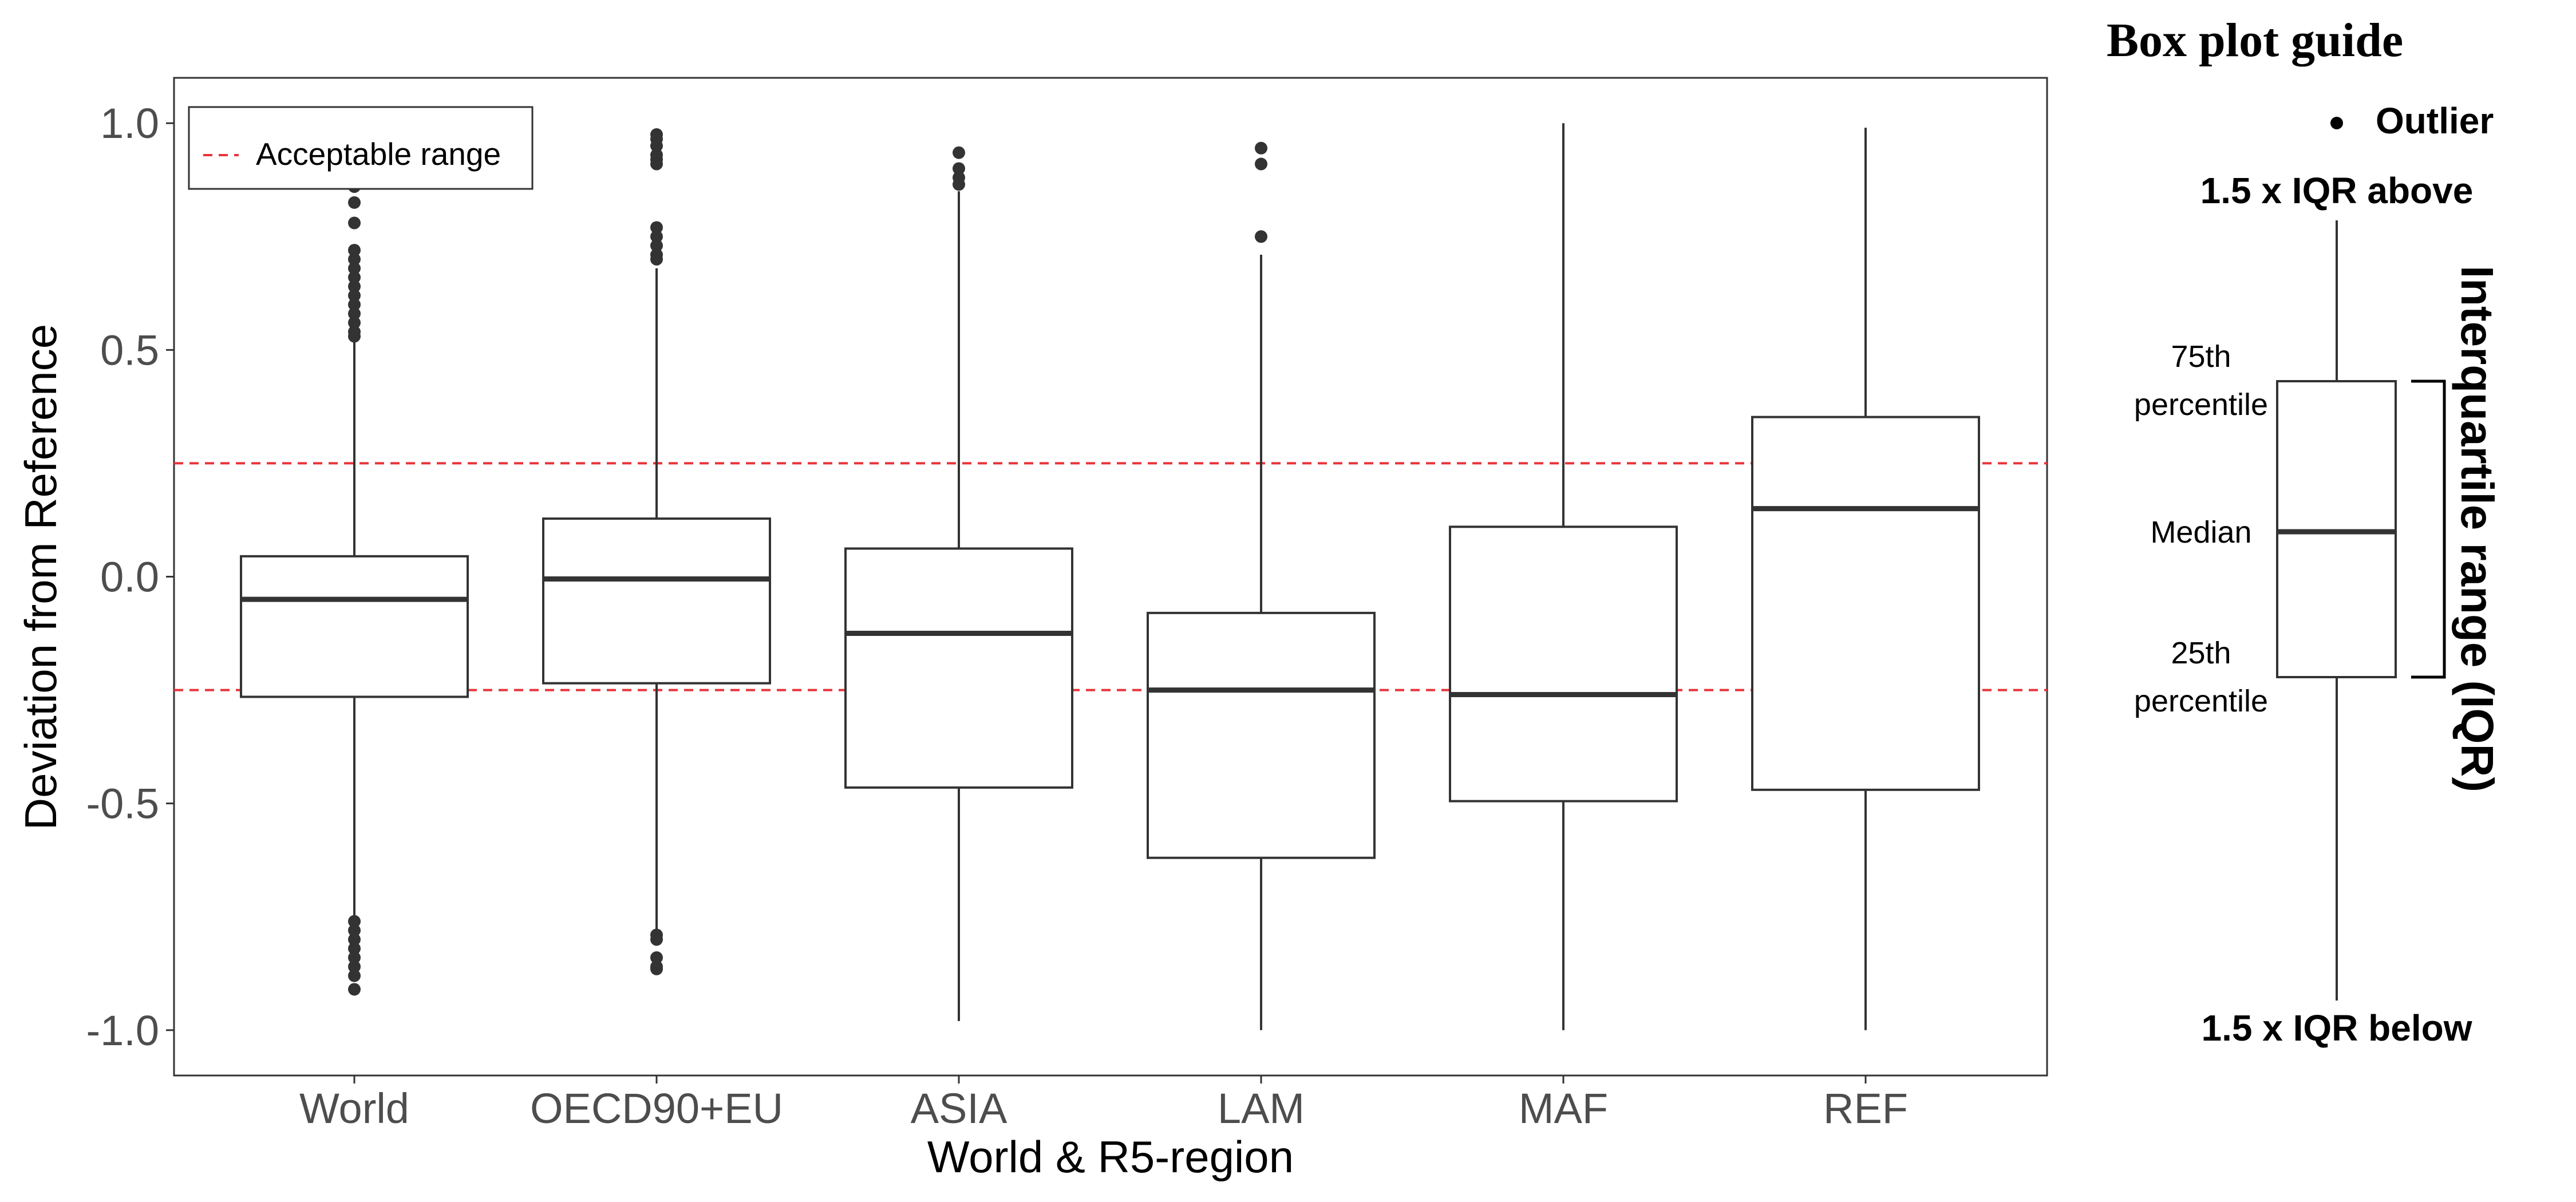 This screenshot has width=2576, height=1202. Describe the element at coordinates (2255, 40) in the screenshot. I see `guide-title: Box plot guide` at that location.